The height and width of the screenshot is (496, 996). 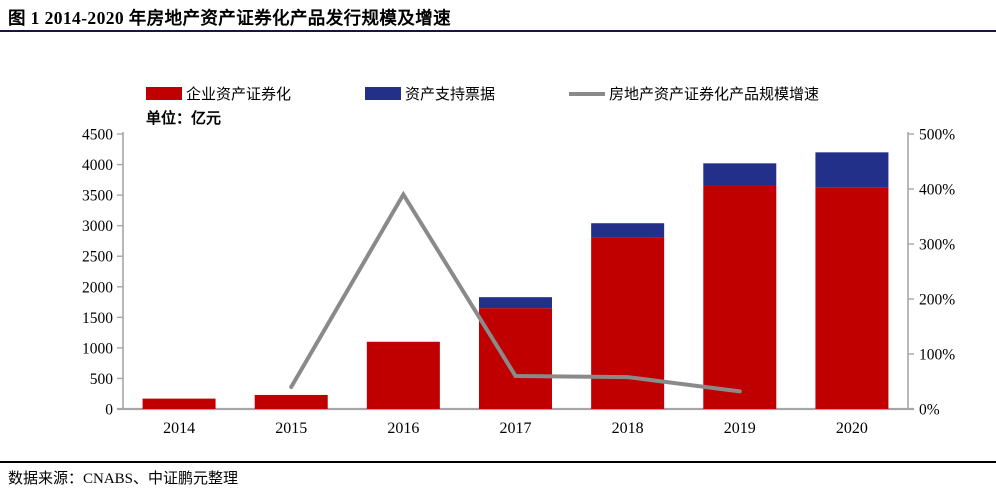 What do you see at coordinates (937, 355) in the screenshot?
I see `right-axis-tick-label: 100%` at bounding box center [937, 355].